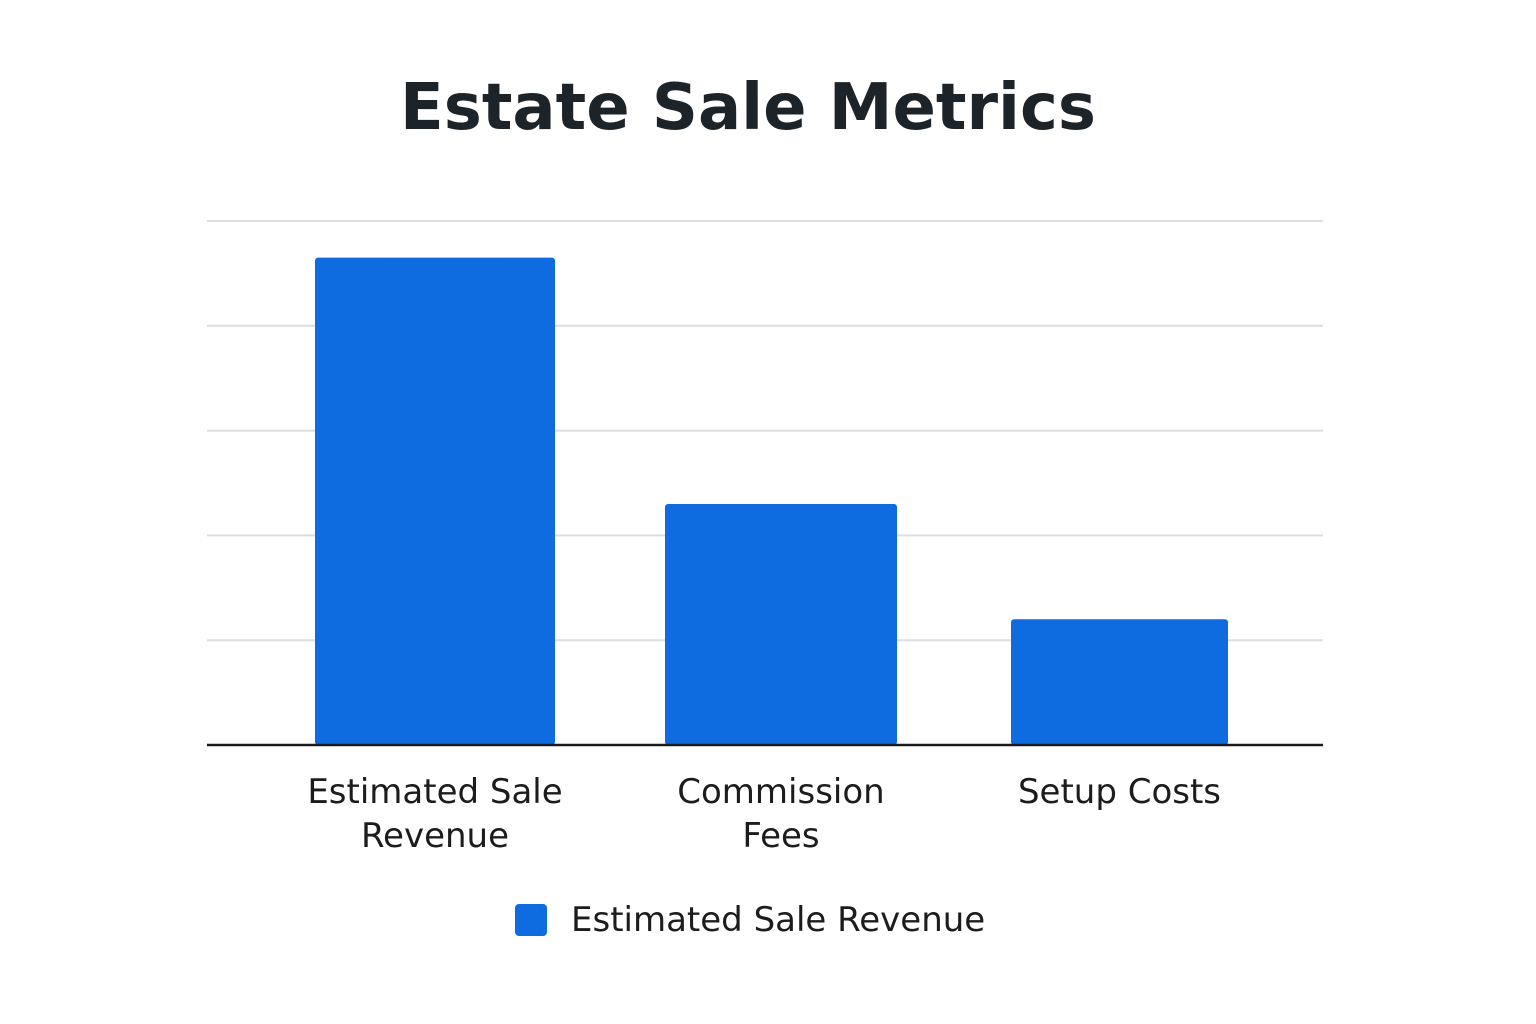  What do you see at coordinates (434, 814) in the screenshot?
I see `category-label: Estimated Sale Revenue` at bounding box center [434, 814].